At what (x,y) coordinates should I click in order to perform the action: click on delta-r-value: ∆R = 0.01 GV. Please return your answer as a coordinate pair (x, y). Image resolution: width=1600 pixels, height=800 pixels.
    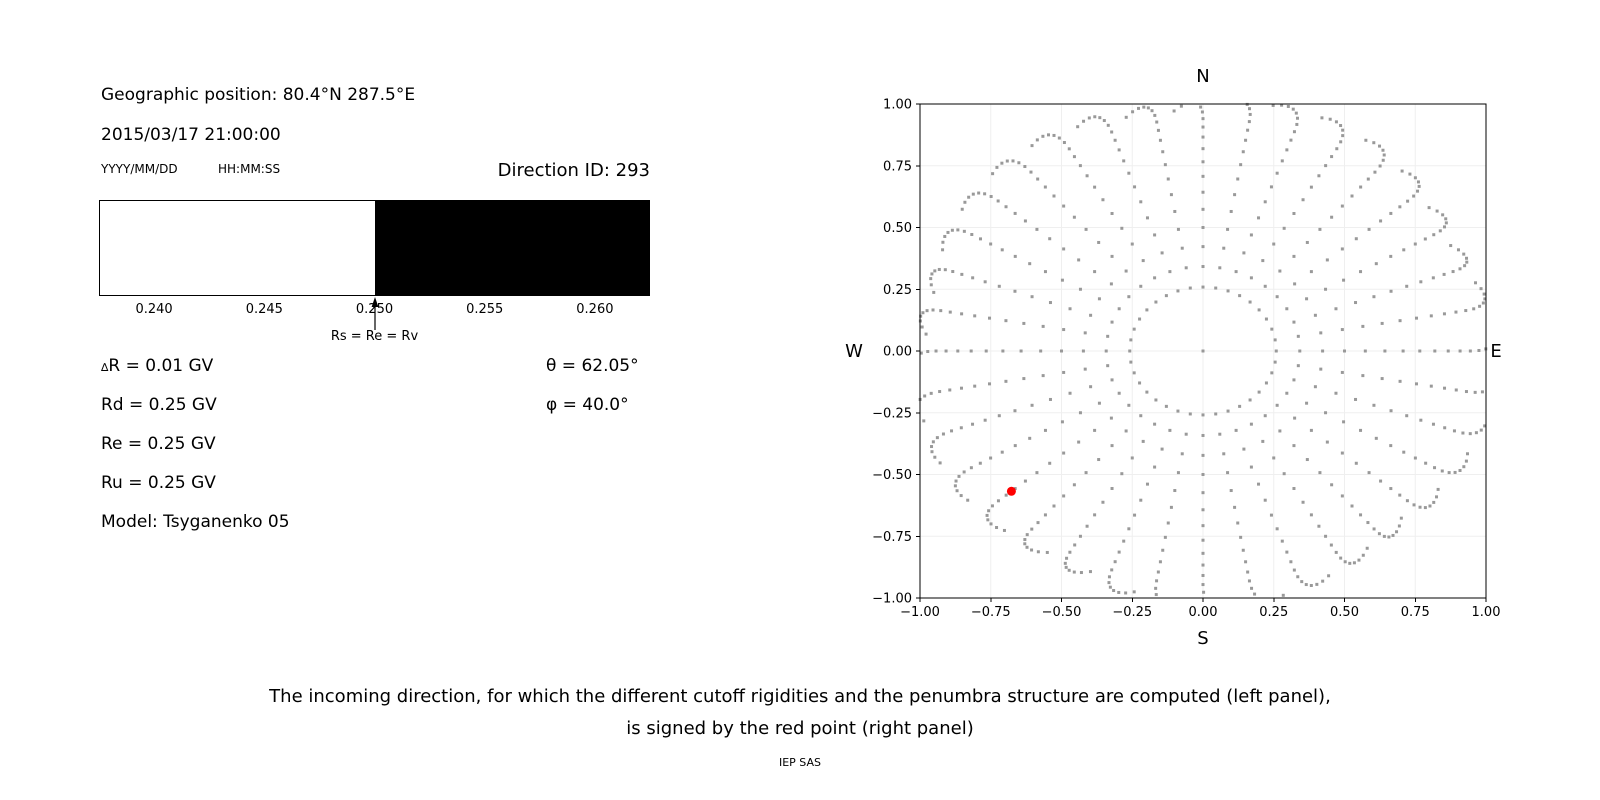
    Looking at the image, I should click on (157, 366).